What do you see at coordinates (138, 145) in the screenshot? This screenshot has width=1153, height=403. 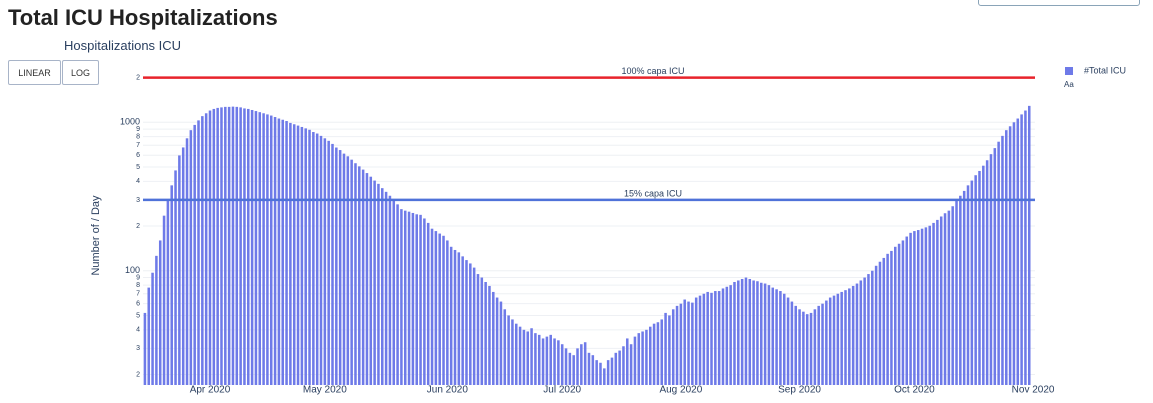 I see `y-tick-label: 7` at bounding box center [138, 145].